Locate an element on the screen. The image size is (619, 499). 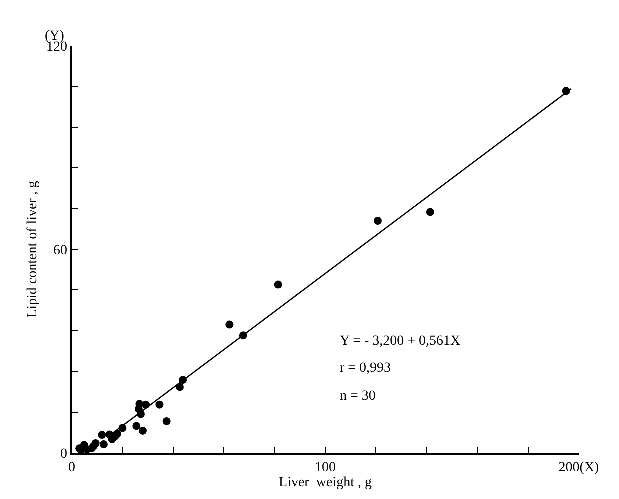
y-tick-label: 60 is located at coordinates (60, 250).